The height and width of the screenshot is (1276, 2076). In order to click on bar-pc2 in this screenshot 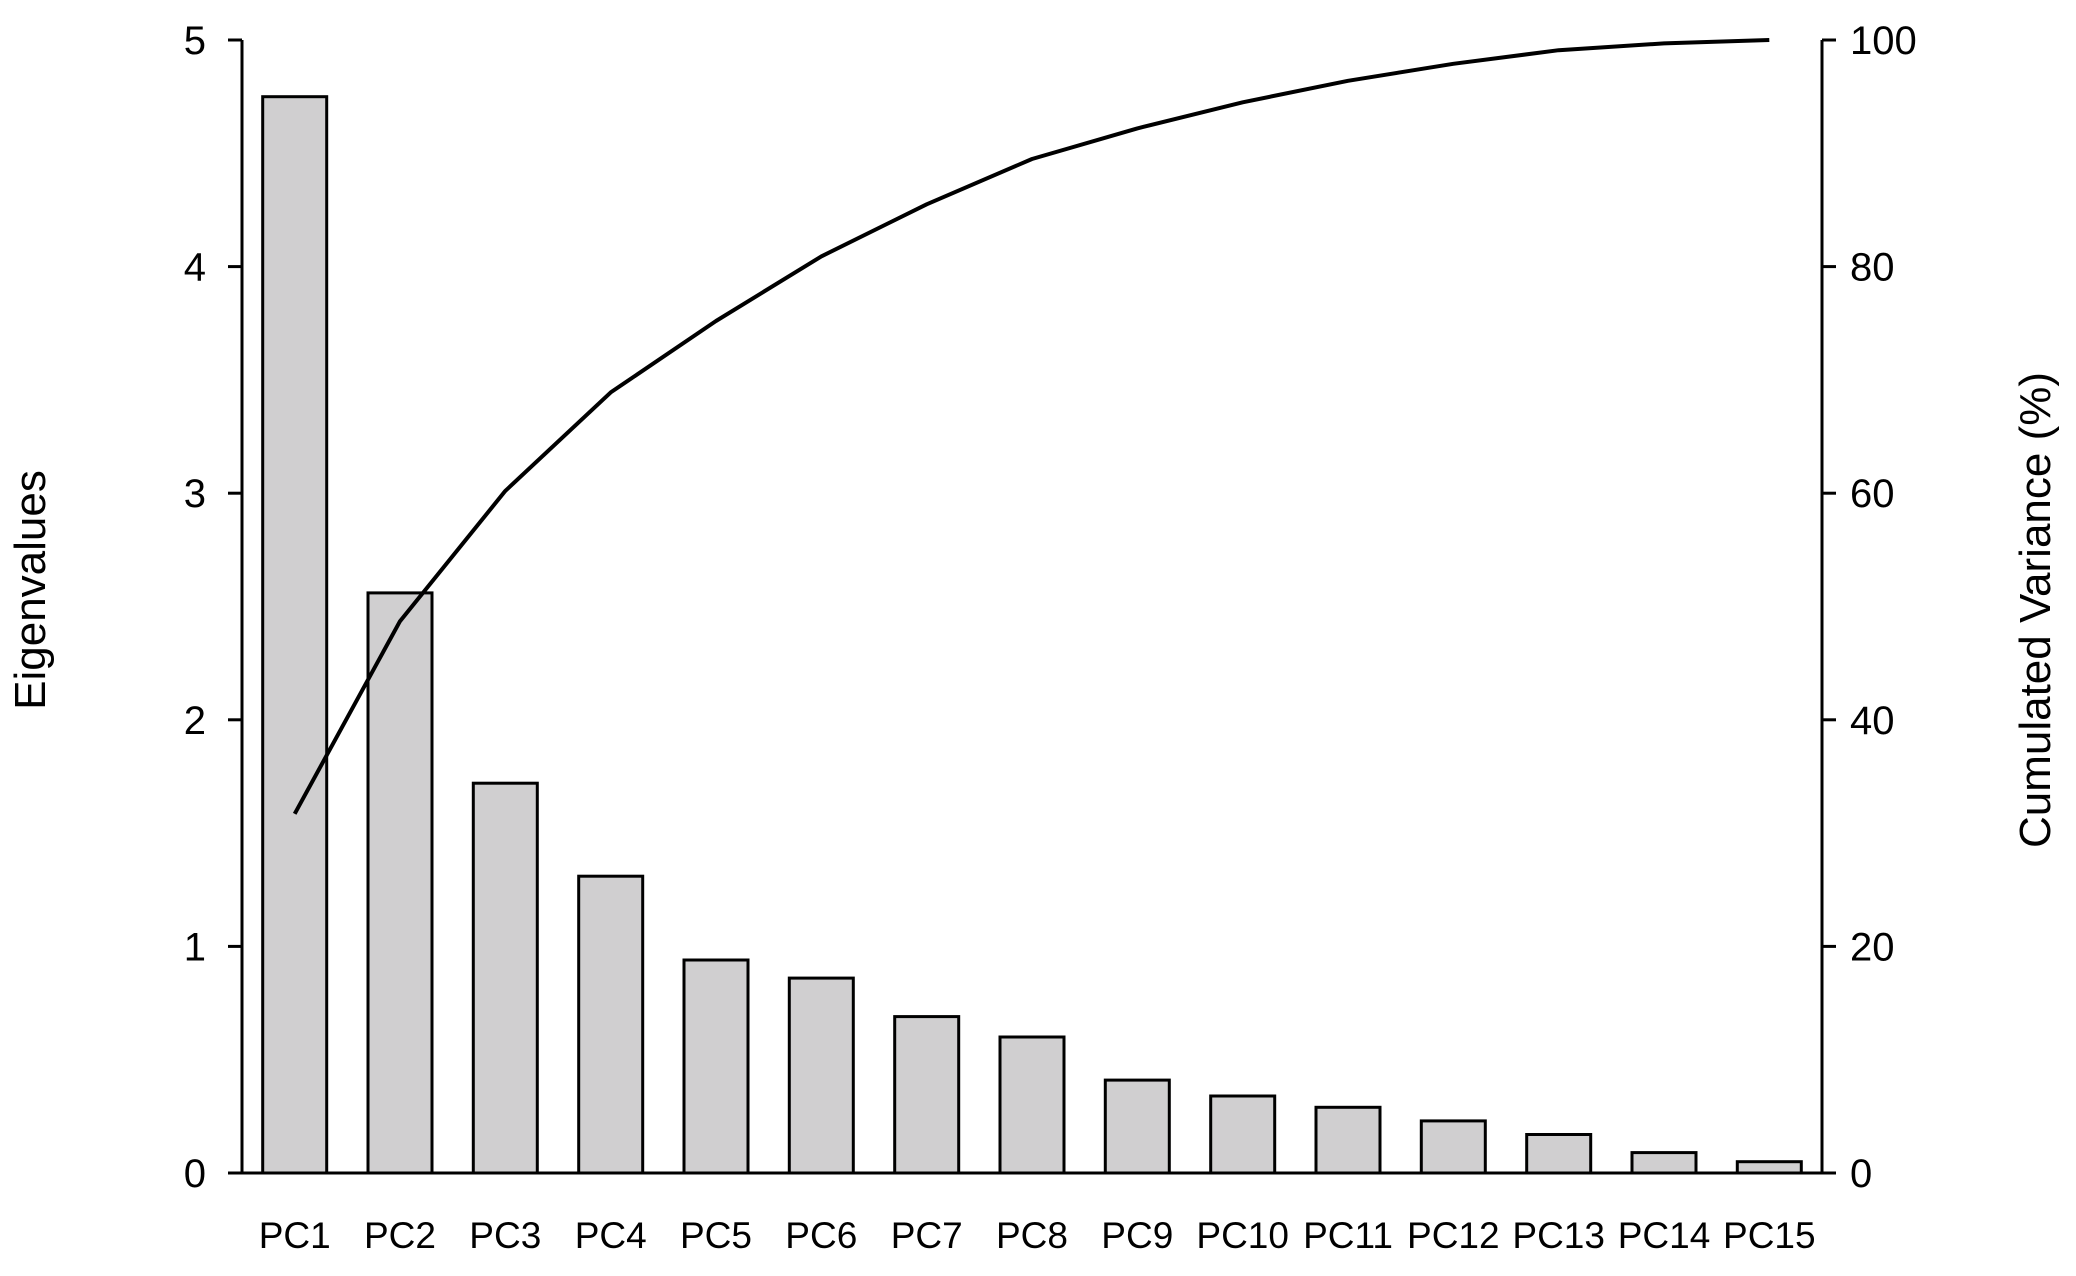, I will do `click(400, 883)`.